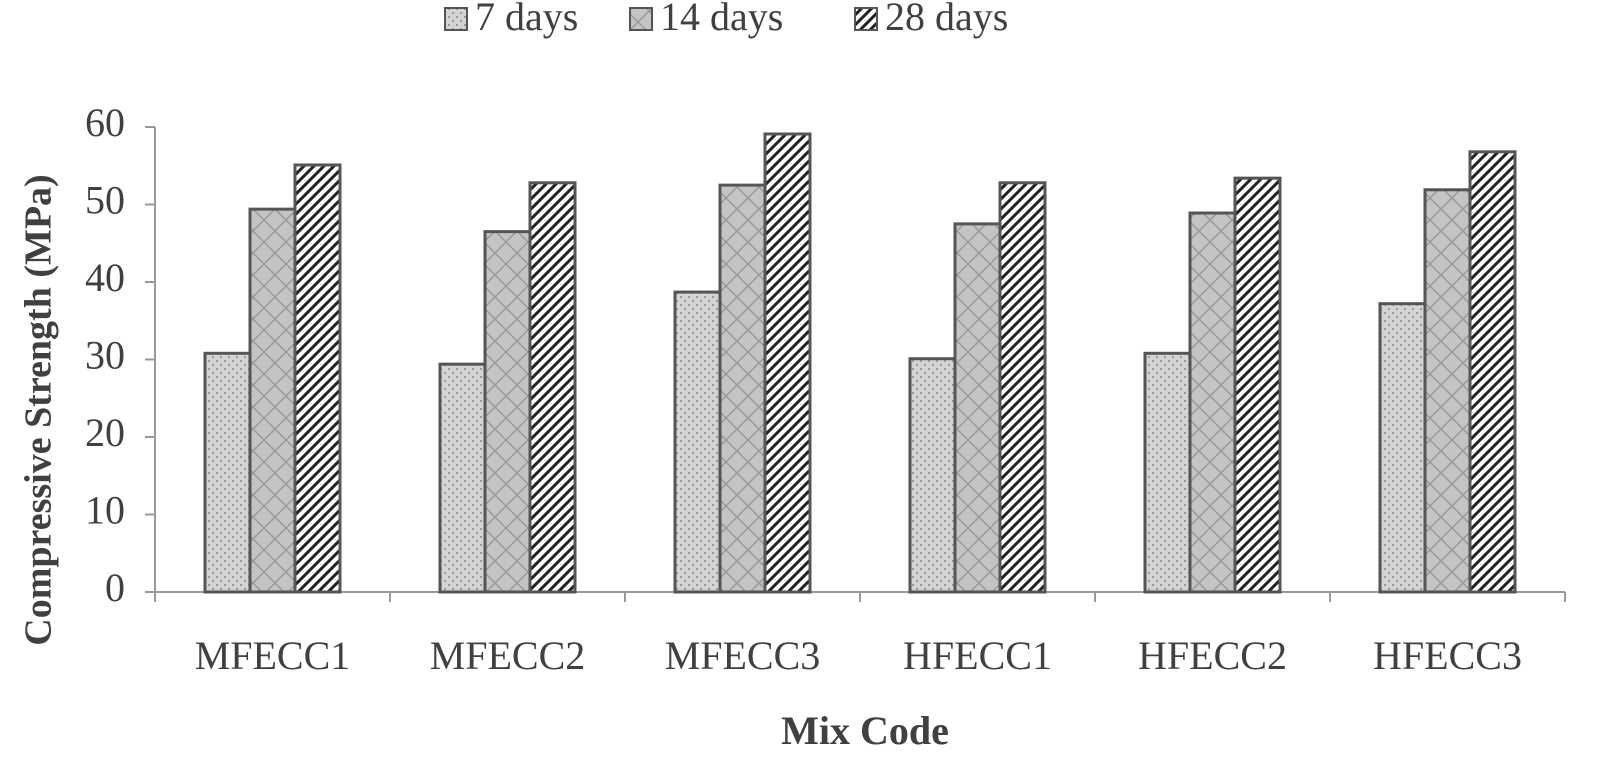  I want to click on y-tick-label: 20, so click(105, 432).